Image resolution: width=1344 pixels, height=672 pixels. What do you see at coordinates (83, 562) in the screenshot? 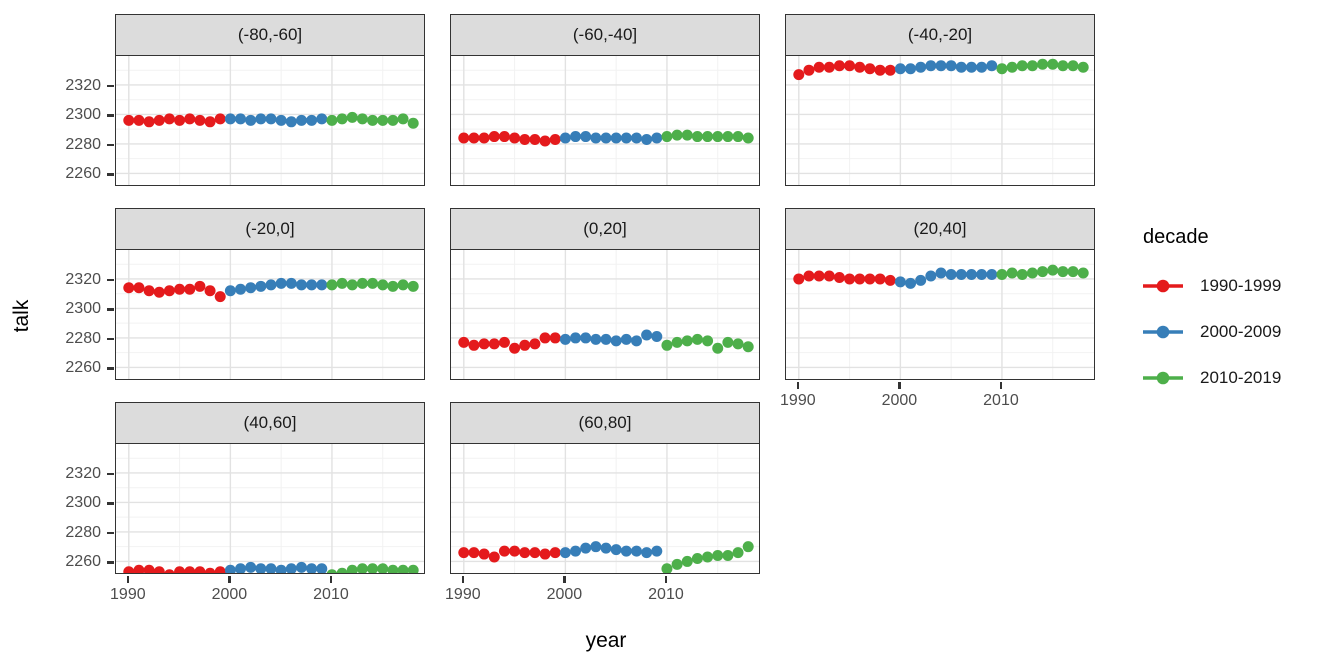
I see `y-tick-label: 2260` at bounding box center [83, 562].